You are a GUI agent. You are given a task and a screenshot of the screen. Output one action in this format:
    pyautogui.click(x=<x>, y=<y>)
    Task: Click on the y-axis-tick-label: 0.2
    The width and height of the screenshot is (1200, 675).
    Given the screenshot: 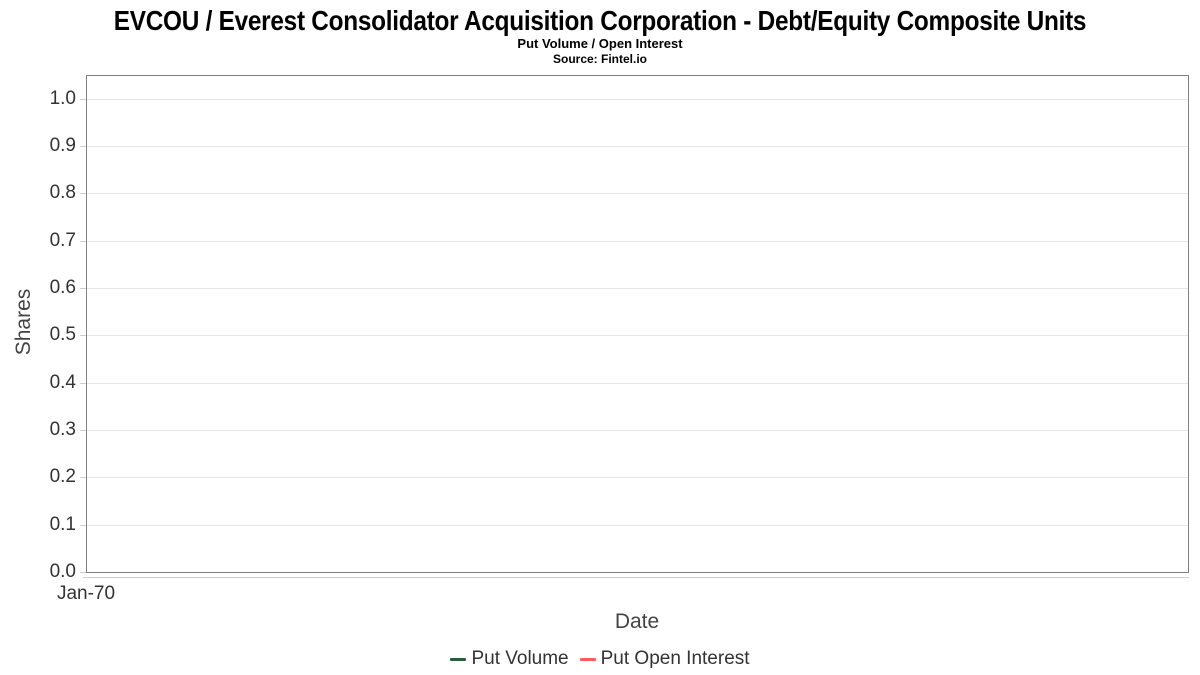 What is the action you would take?
    pyautogui.click(x=62, y=476)
    